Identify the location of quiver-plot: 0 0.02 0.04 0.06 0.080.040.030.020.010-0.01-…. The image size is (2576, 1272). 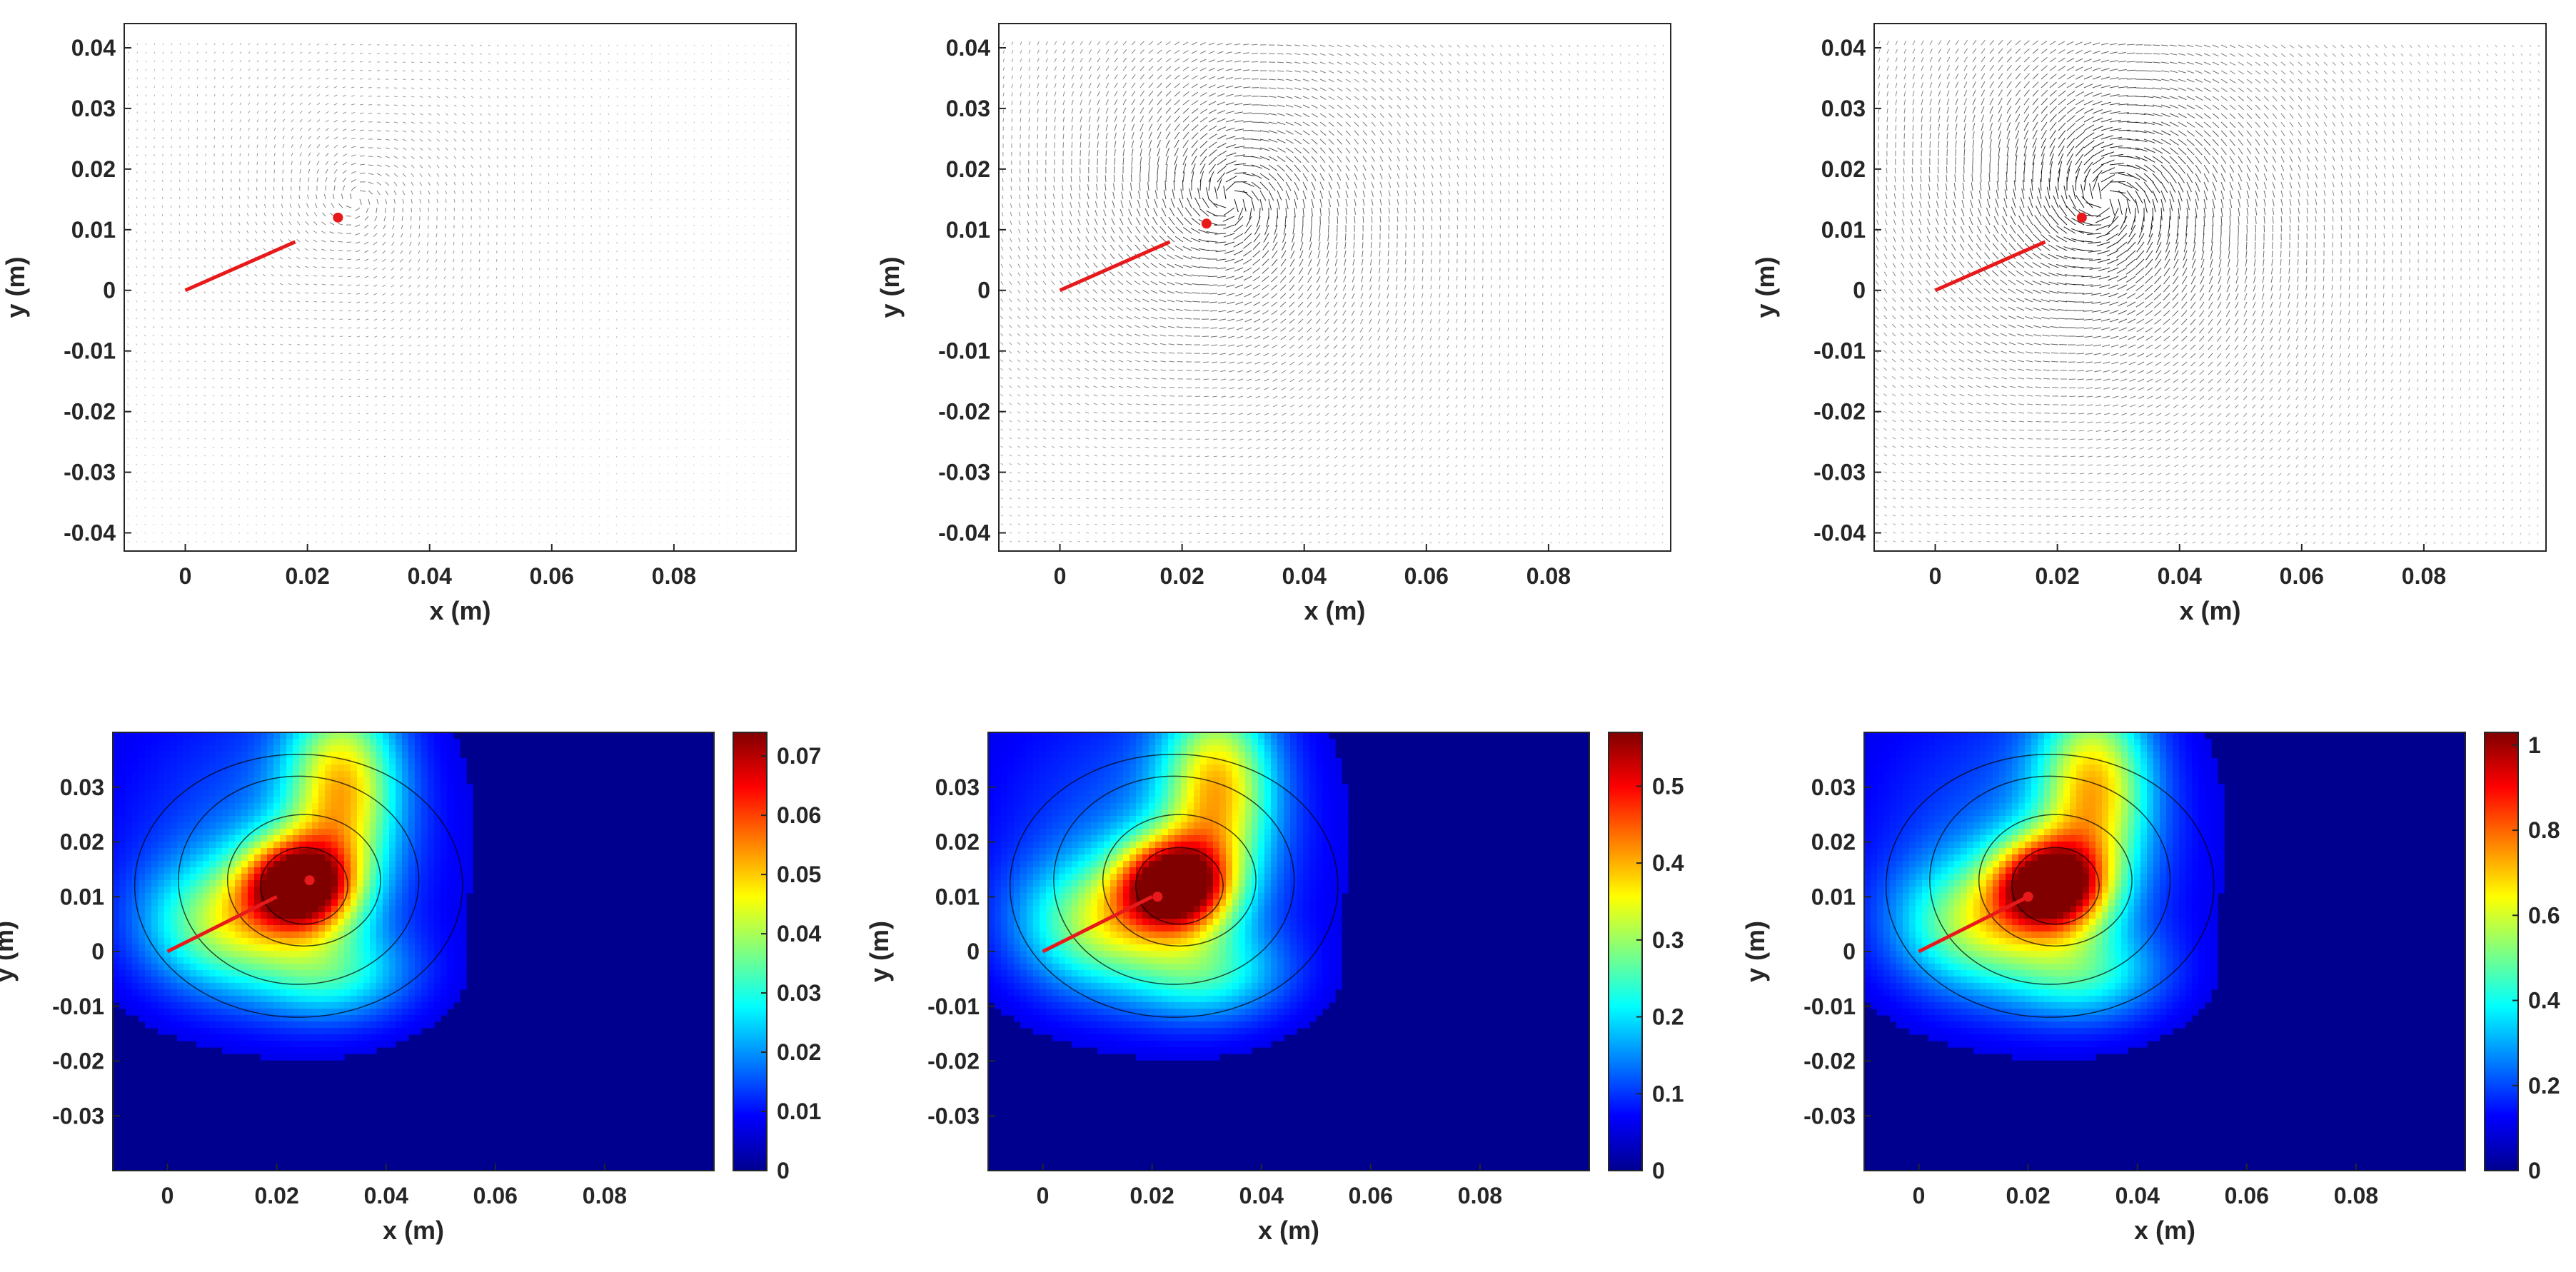
(1273, 324).